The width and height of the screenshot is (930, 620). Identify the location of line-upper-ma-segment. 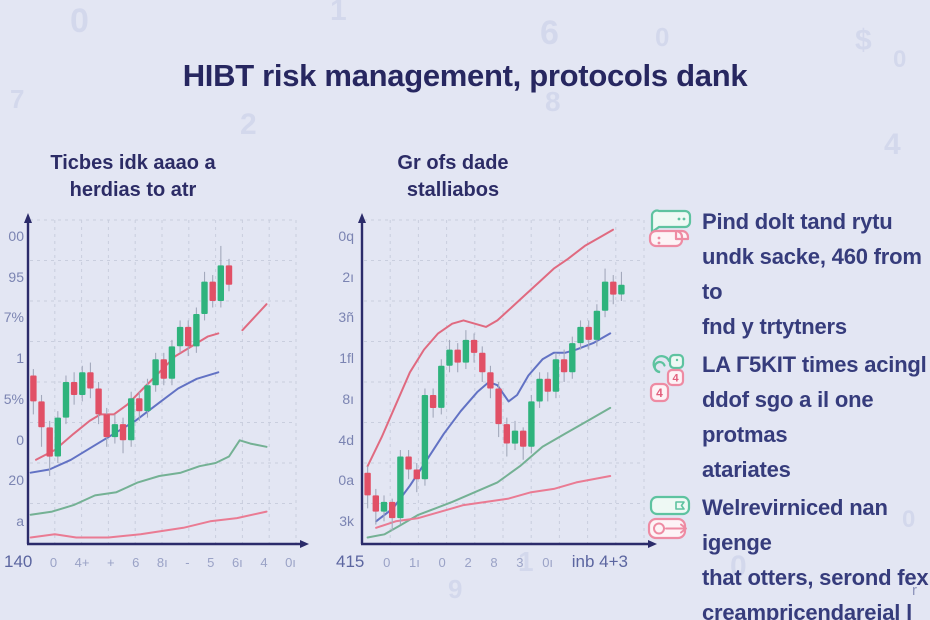
(254, 317).